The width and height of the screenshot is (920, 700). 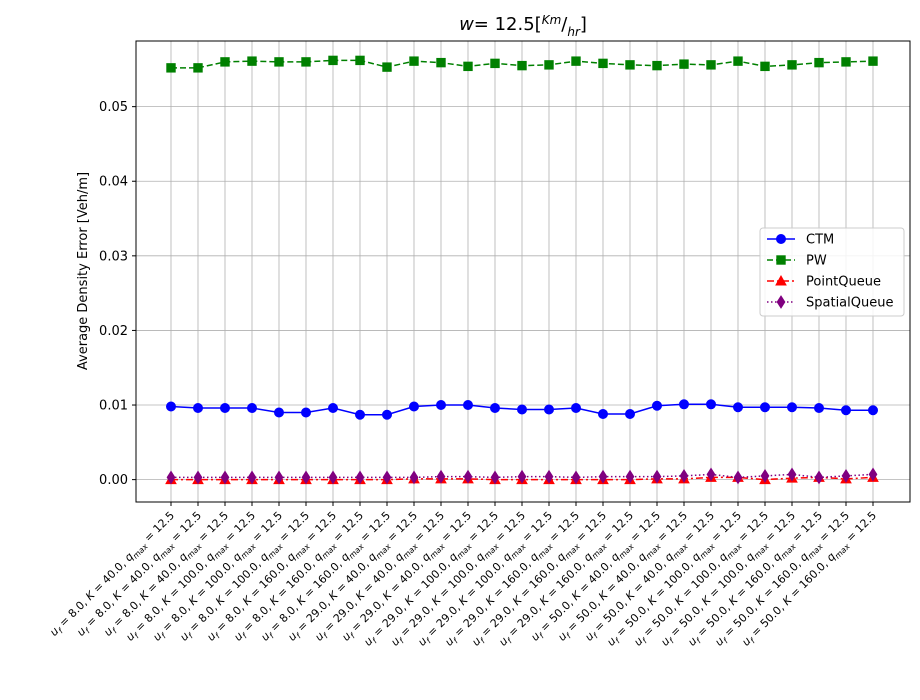 What do you see at coordinates (849, 303) in the screenshot?
I see `legend-label: SpatialQueue` at bounding box center [849, 303].